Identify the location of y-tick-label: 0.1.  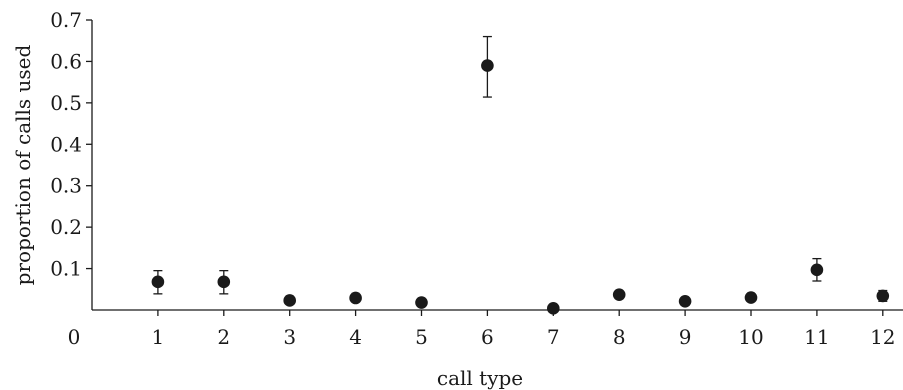
(66, 269).